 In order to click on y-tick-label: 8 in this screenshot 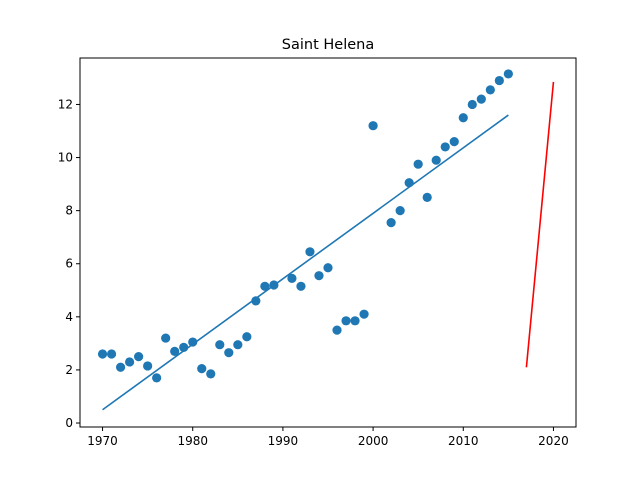, I will do `click(69, 211)`.